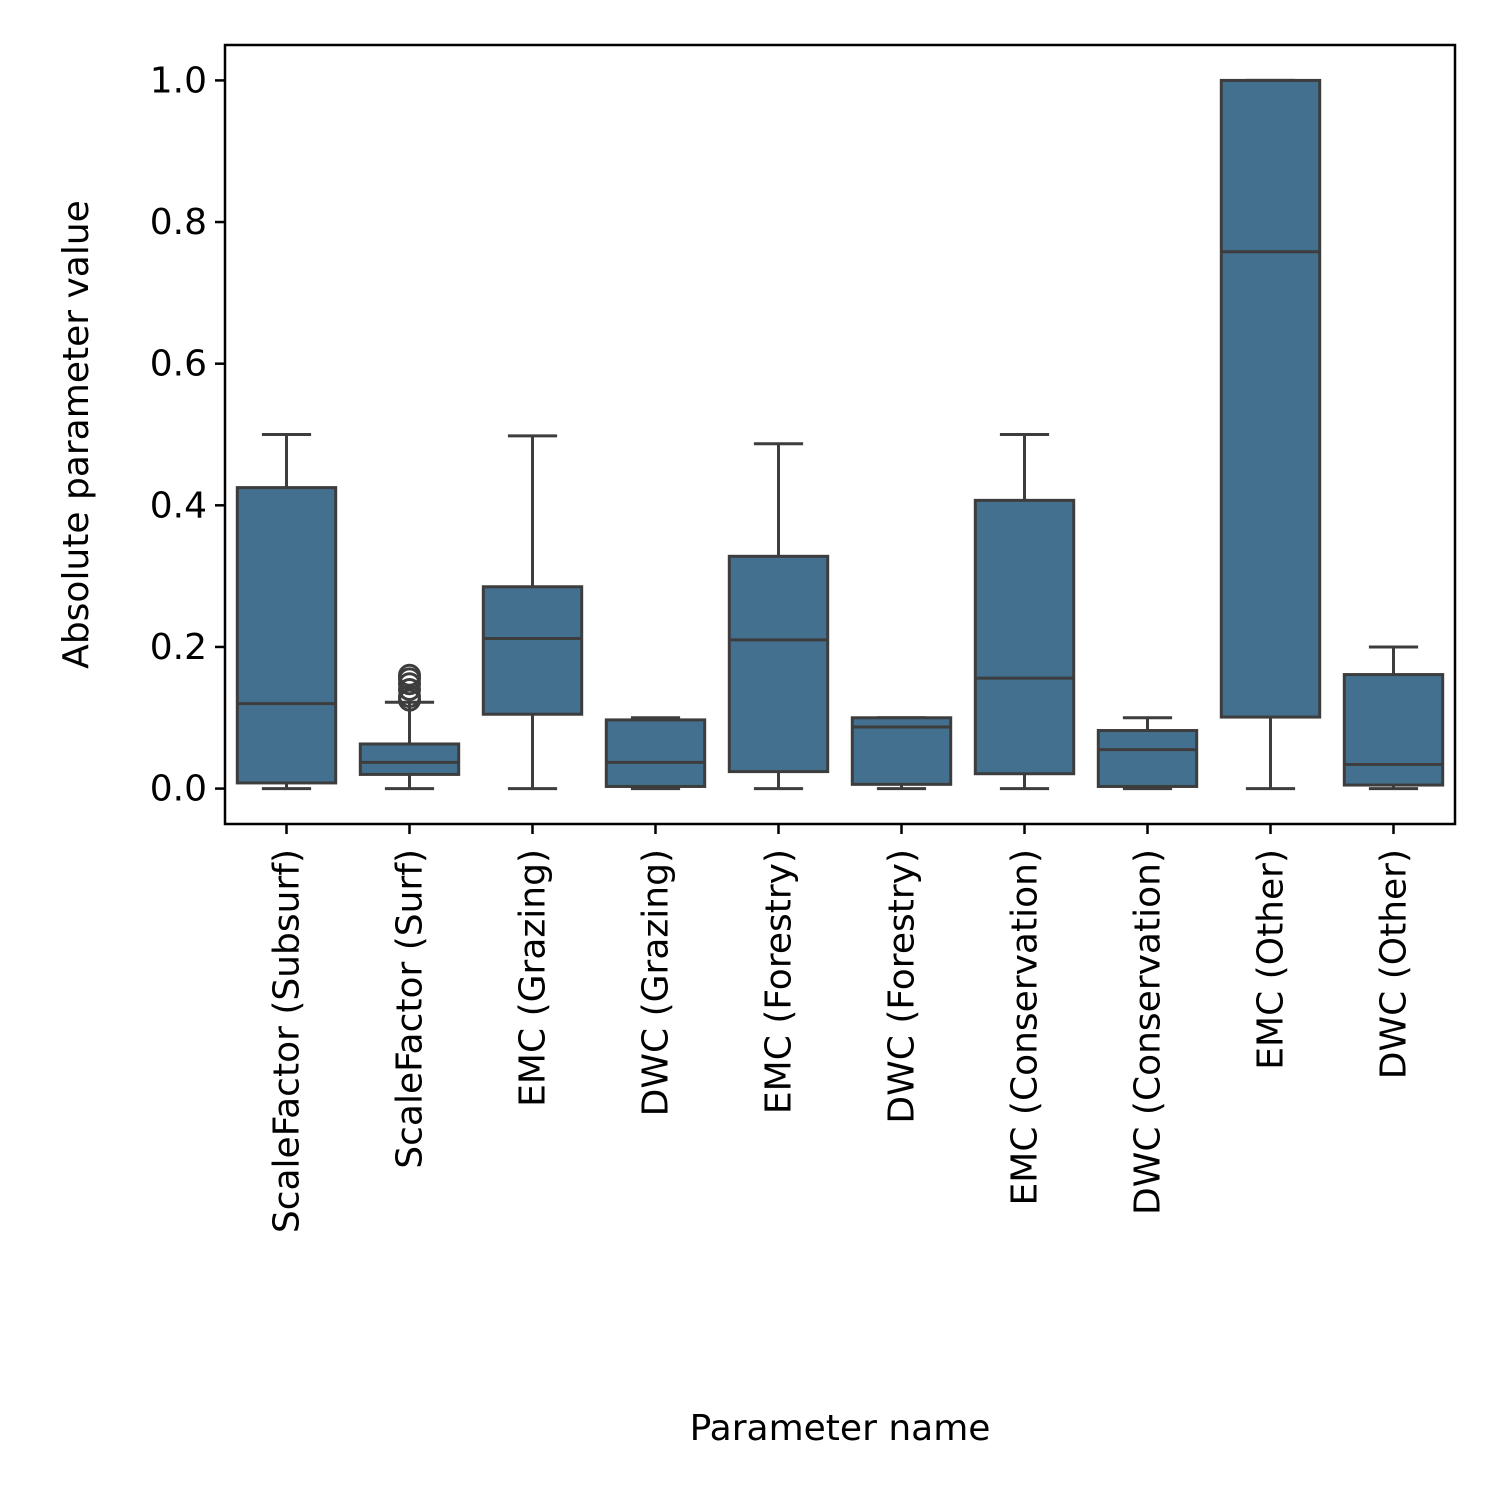  What do you see at coordinates (410, 1009) in the screenshot?
I see `x-tick-label: ScaleFactor (Surf)` at bounding box center [410, 1009].